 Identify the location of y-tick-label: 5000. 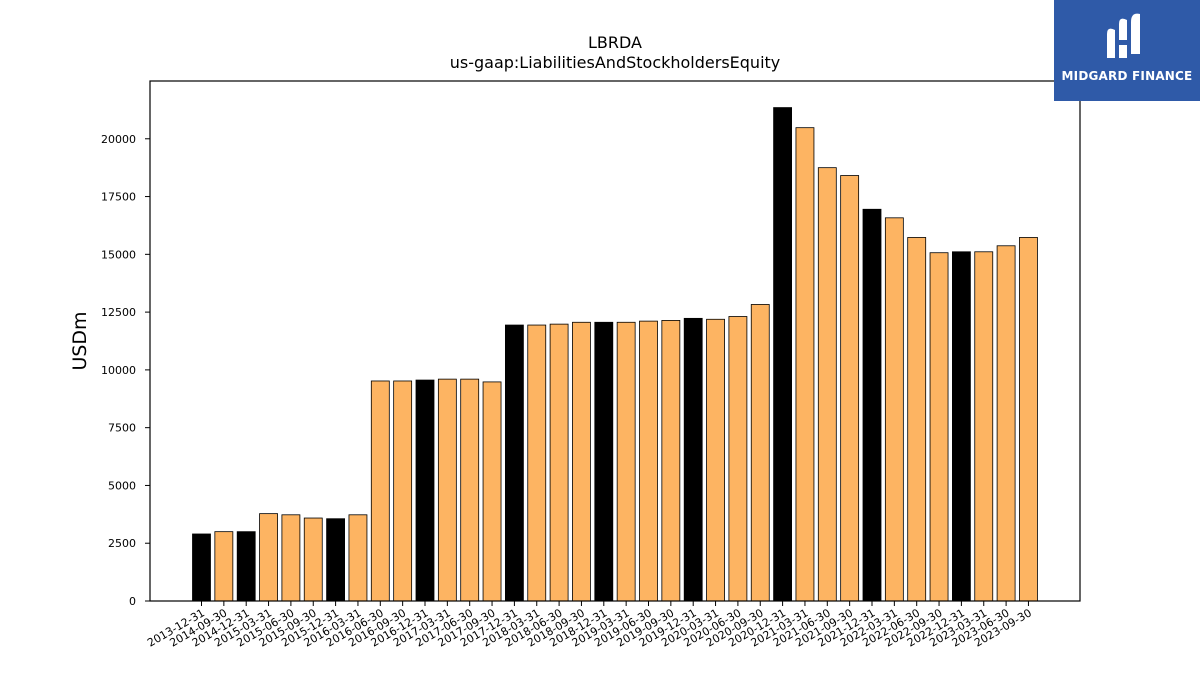
(122, 485).